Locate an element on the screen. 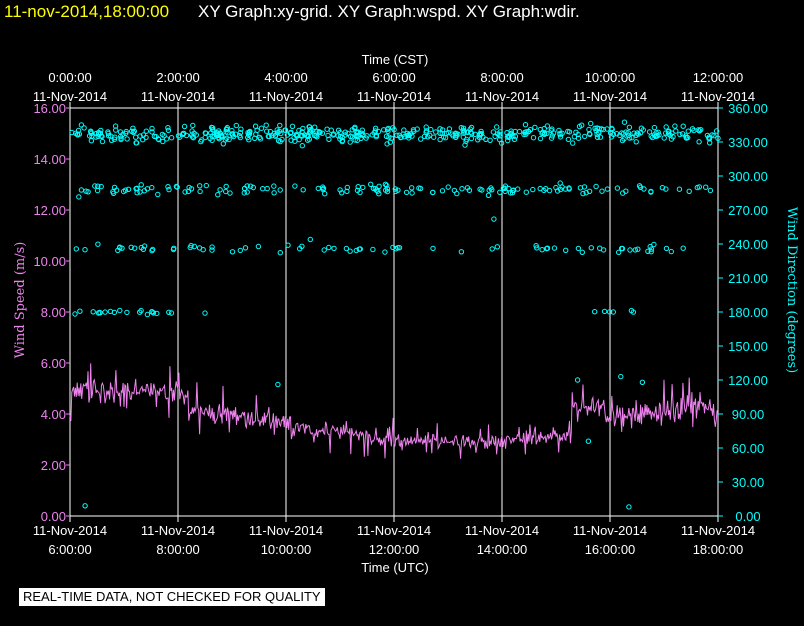 The height and width of the screenshot is (626, 804). wind-speed-series is located at coordinates (393, 411).